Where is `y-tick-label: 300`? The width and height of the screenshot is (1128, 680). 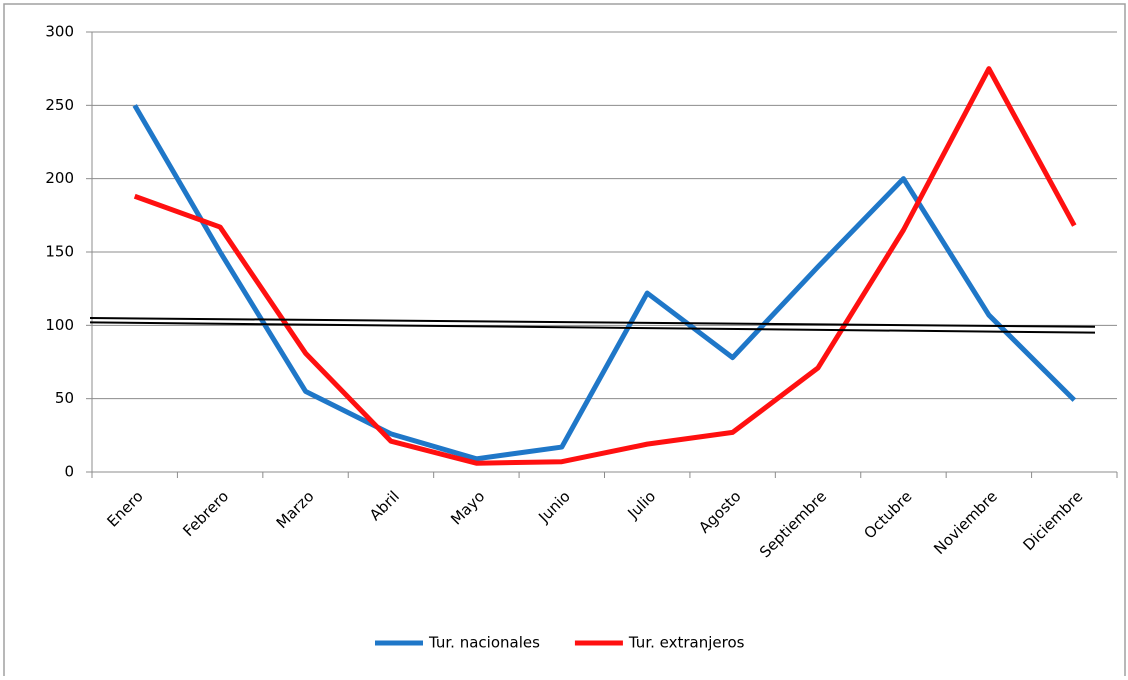 y-tick-label: 300 is located at coordinates (59, 32).